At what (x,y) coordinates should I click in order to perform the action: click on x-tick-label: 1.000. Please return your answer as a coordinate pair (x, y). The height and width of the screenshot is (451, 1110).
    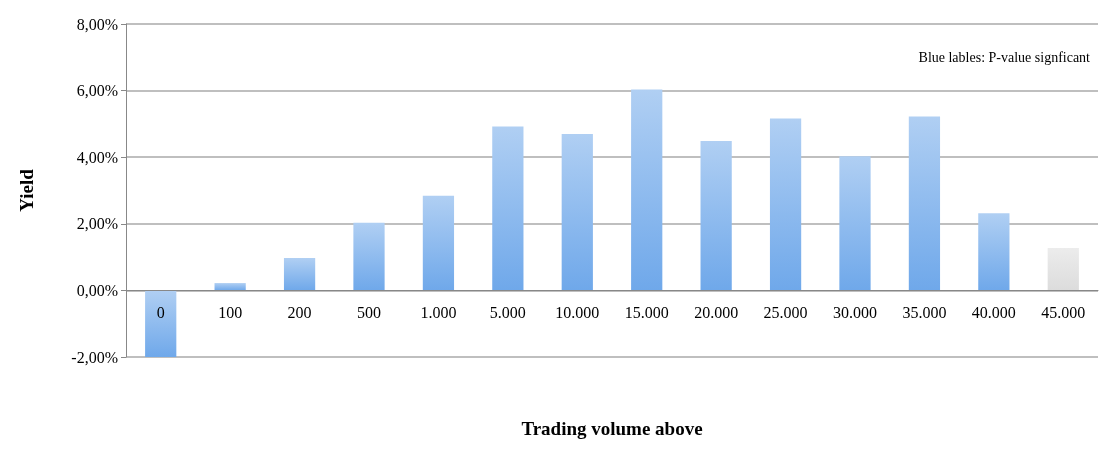
    Looking at the image, I should click on (438, 313).